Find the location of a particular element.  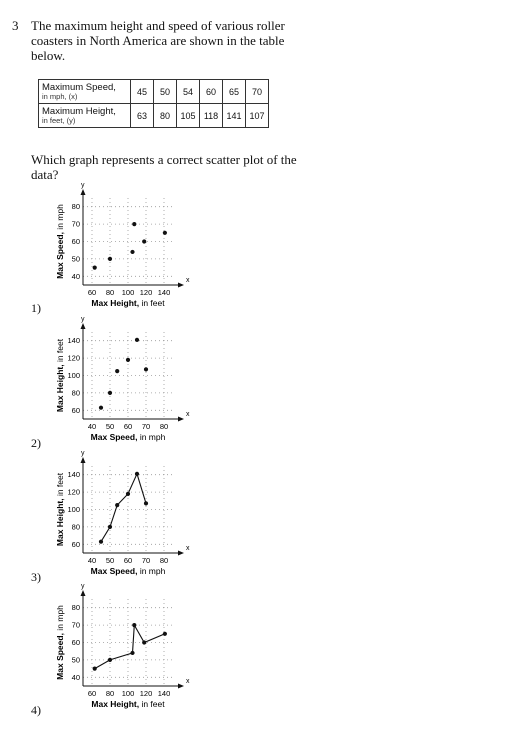

choice-label-2: 2) is located at coordinates (36, 443).